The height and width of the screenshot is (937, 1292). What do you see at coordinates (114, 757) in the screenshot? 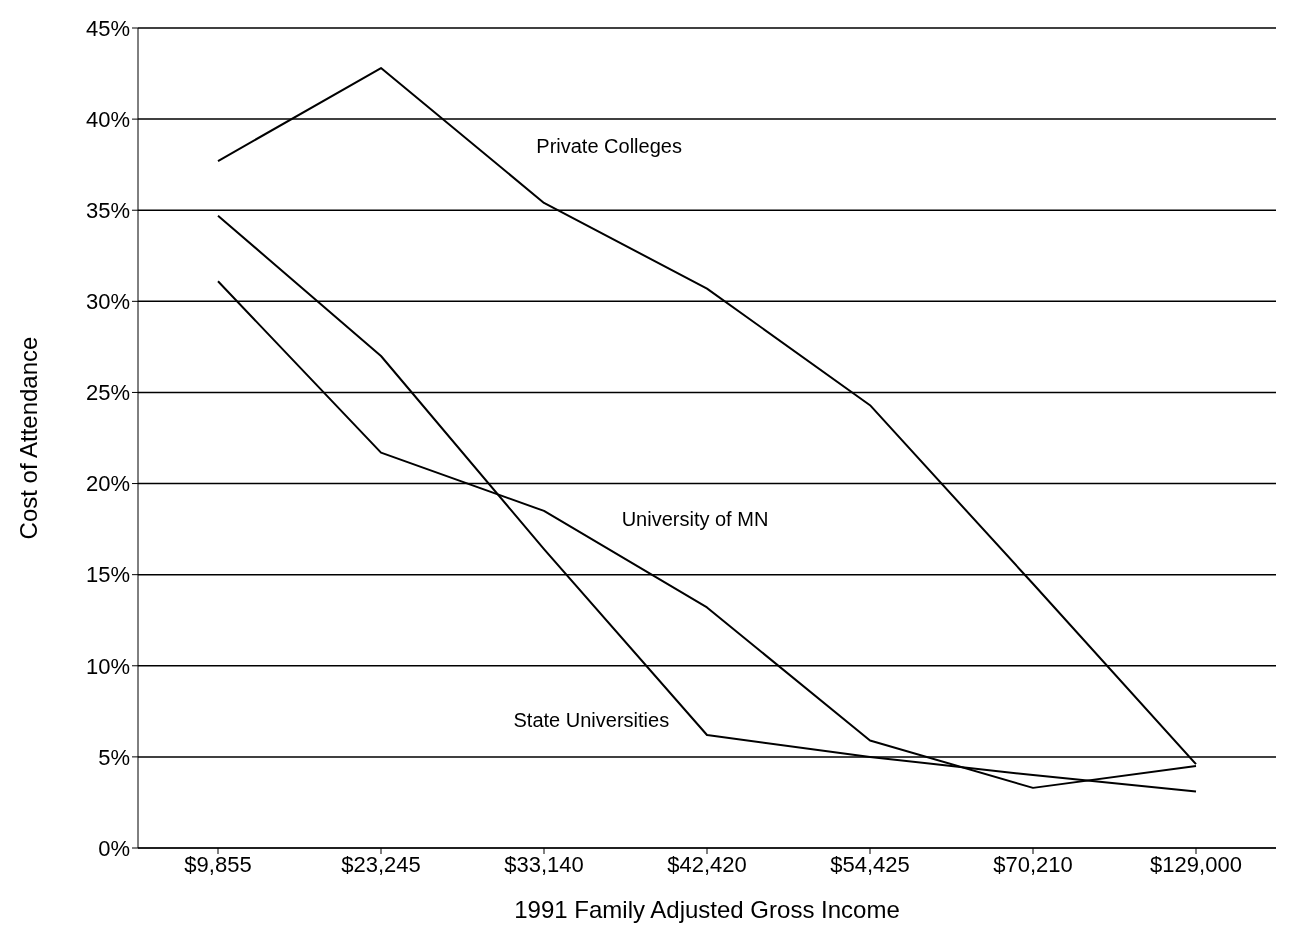
I see `y-tick-label: 5%` at bounding box center [114, 757].